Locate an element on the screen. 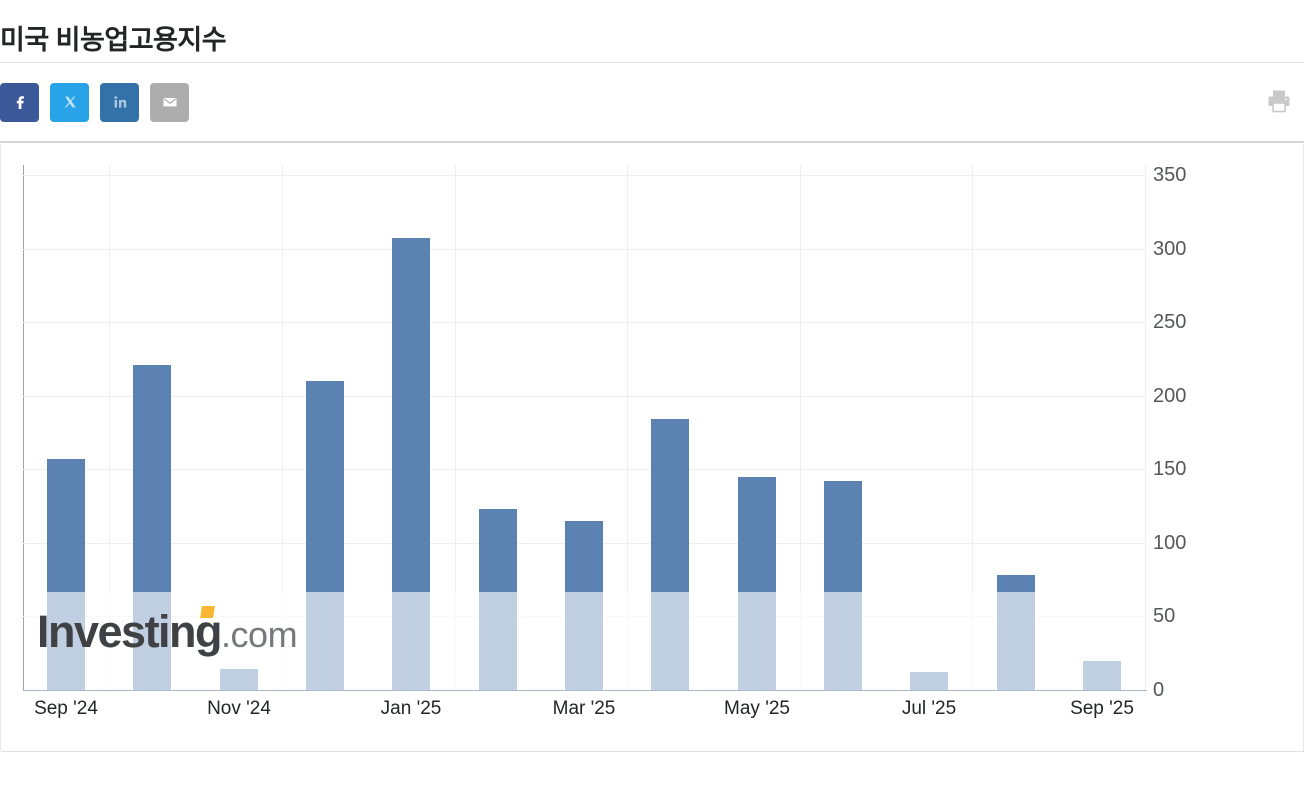 This screenshot has height=794, width=1304. envelope-icon is located at coordinates (170, 102).